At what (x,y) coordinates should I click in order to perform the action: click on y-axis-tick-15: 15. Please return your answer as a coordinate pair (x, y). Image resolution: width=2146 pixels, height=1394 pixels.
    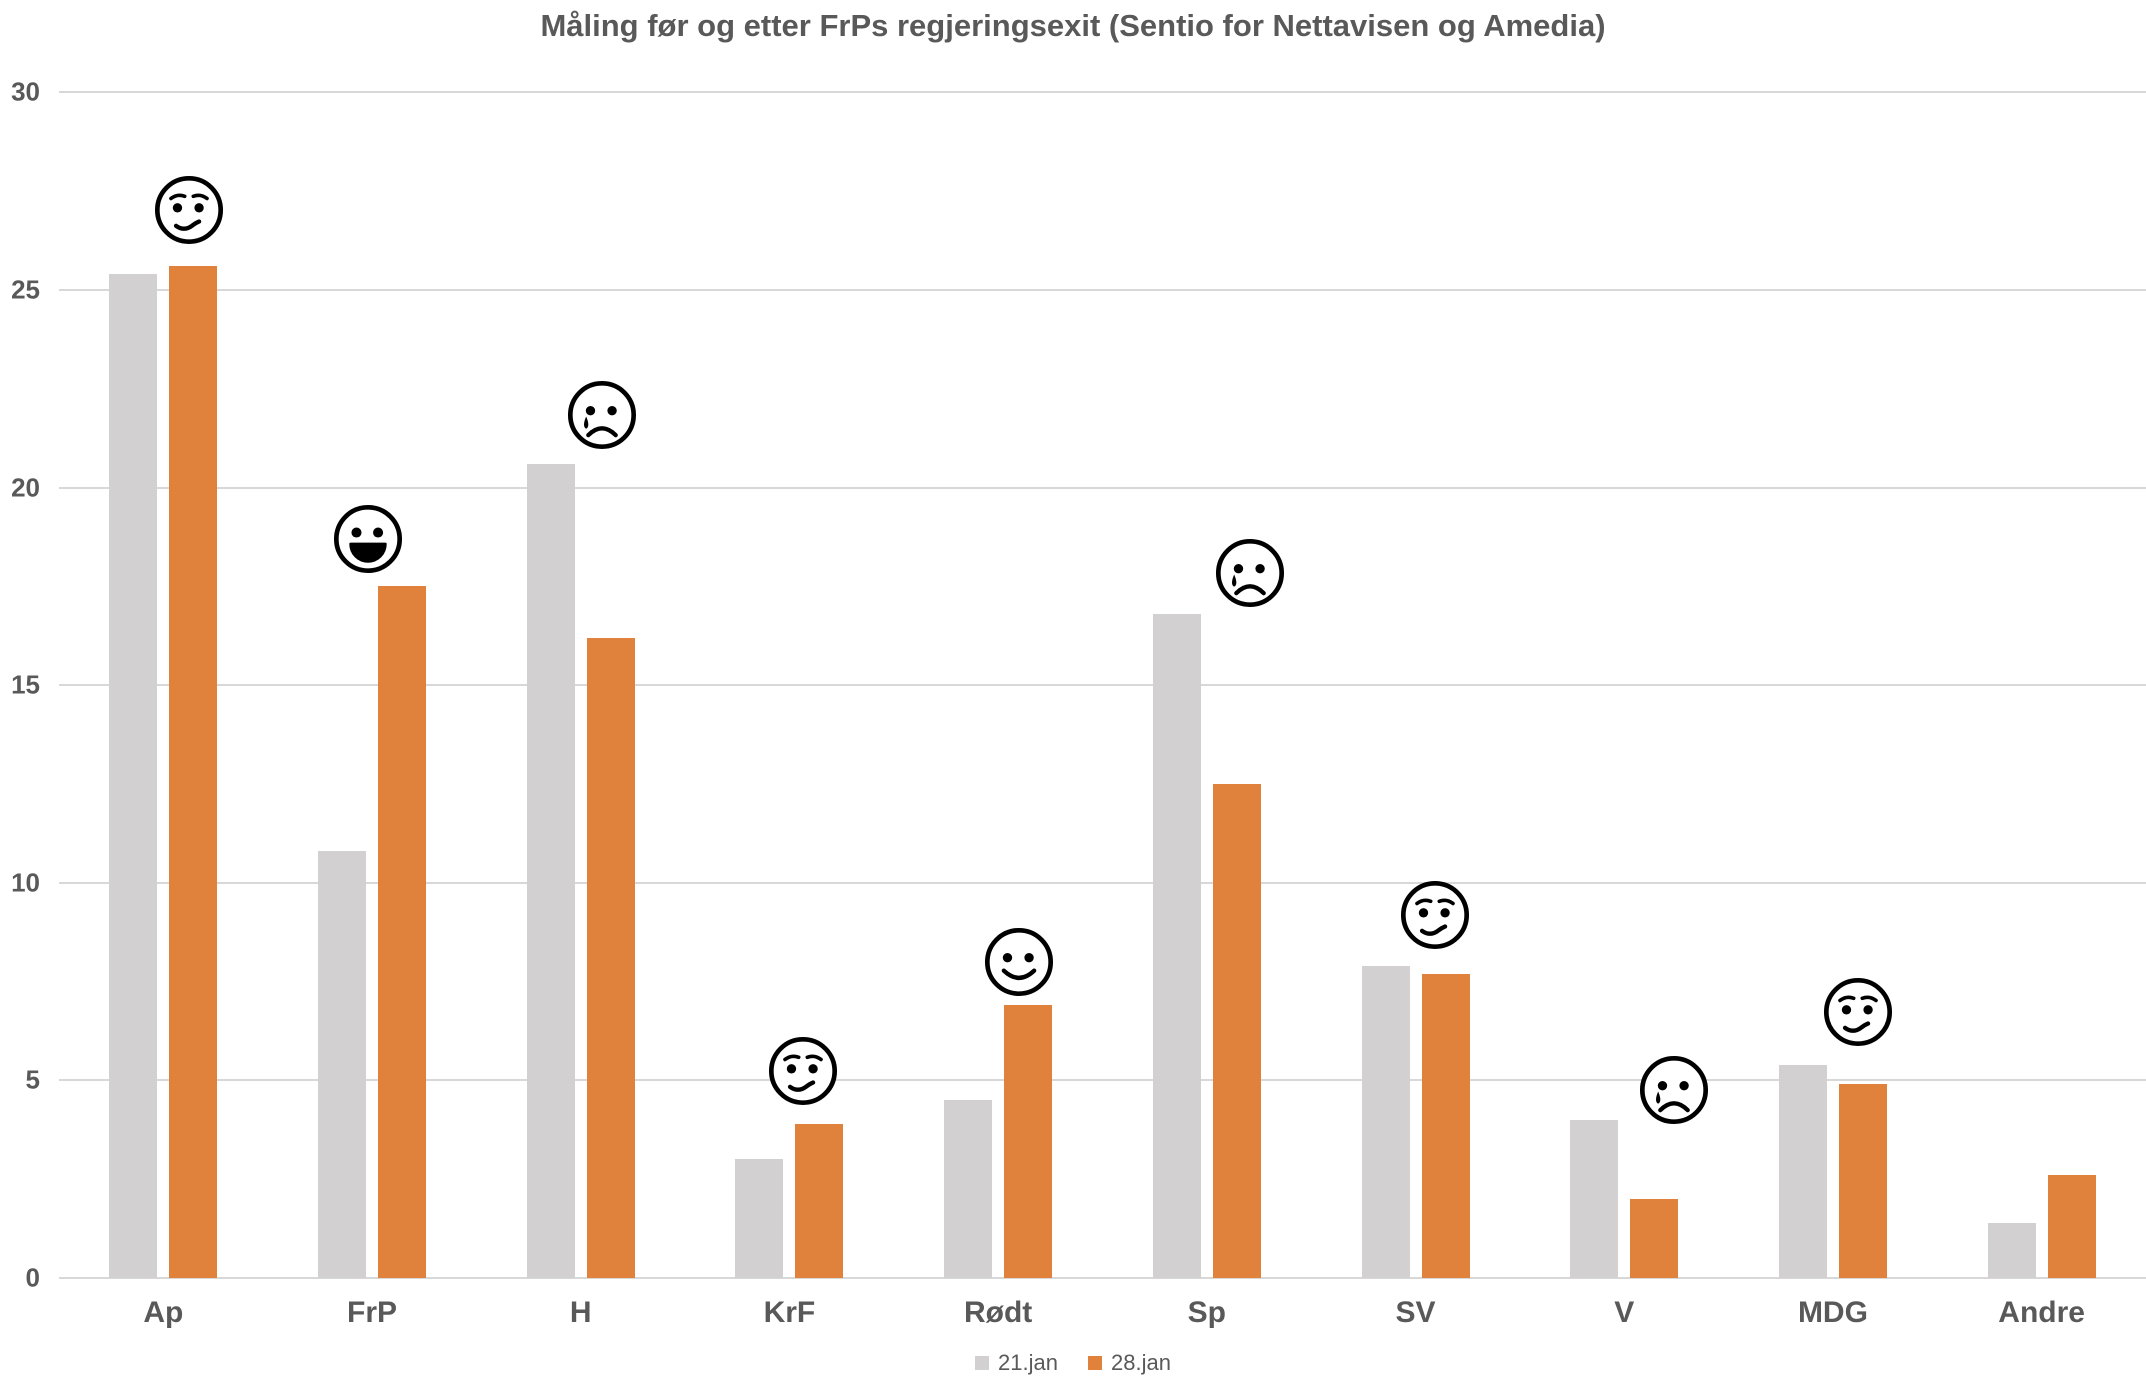
    Looking at the image, I should click on (25, 684).